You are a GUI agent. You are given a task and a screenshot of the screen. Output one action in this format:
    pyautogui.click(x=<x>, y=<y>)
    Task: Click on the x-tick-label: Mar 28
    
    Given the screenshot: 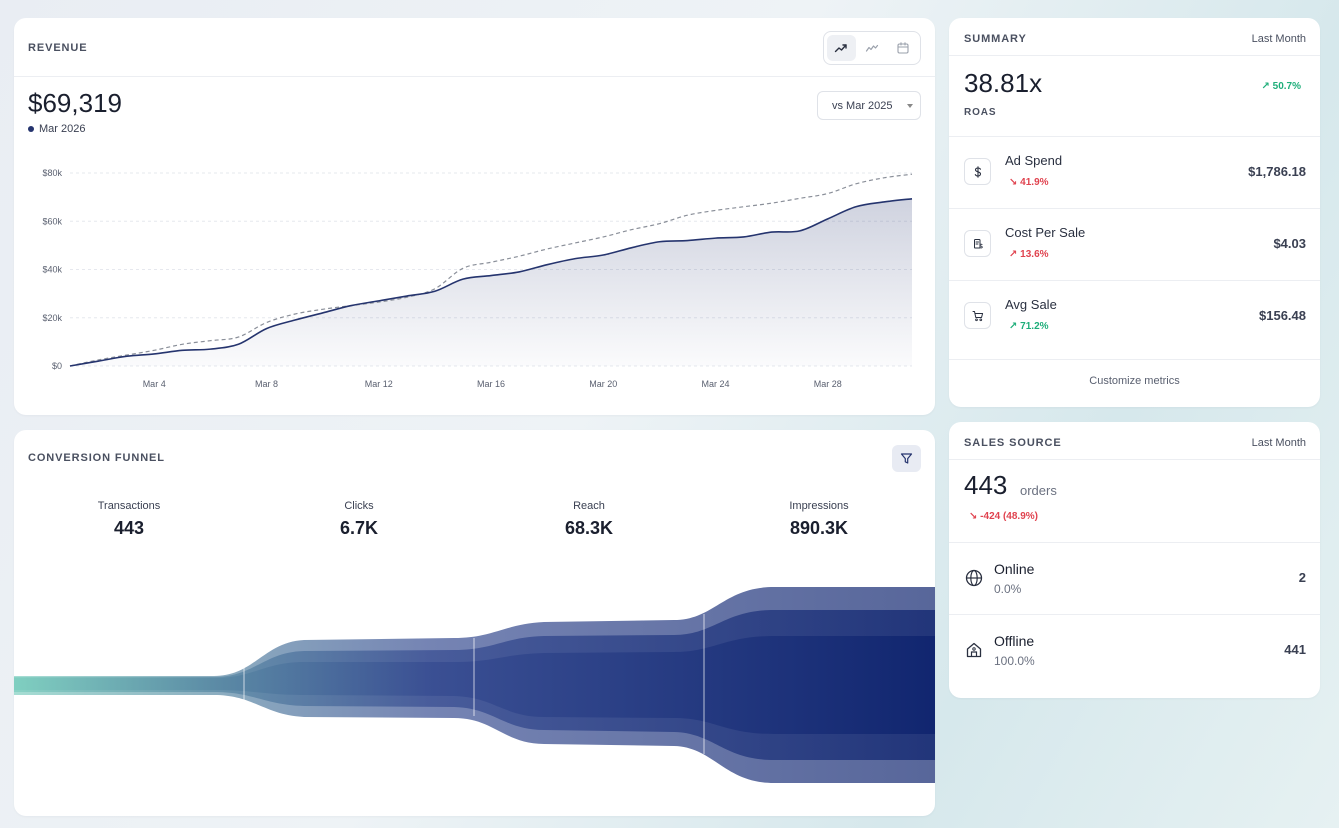 What is the action you would take?
    pyautogui.click(x=828, y=384)
    